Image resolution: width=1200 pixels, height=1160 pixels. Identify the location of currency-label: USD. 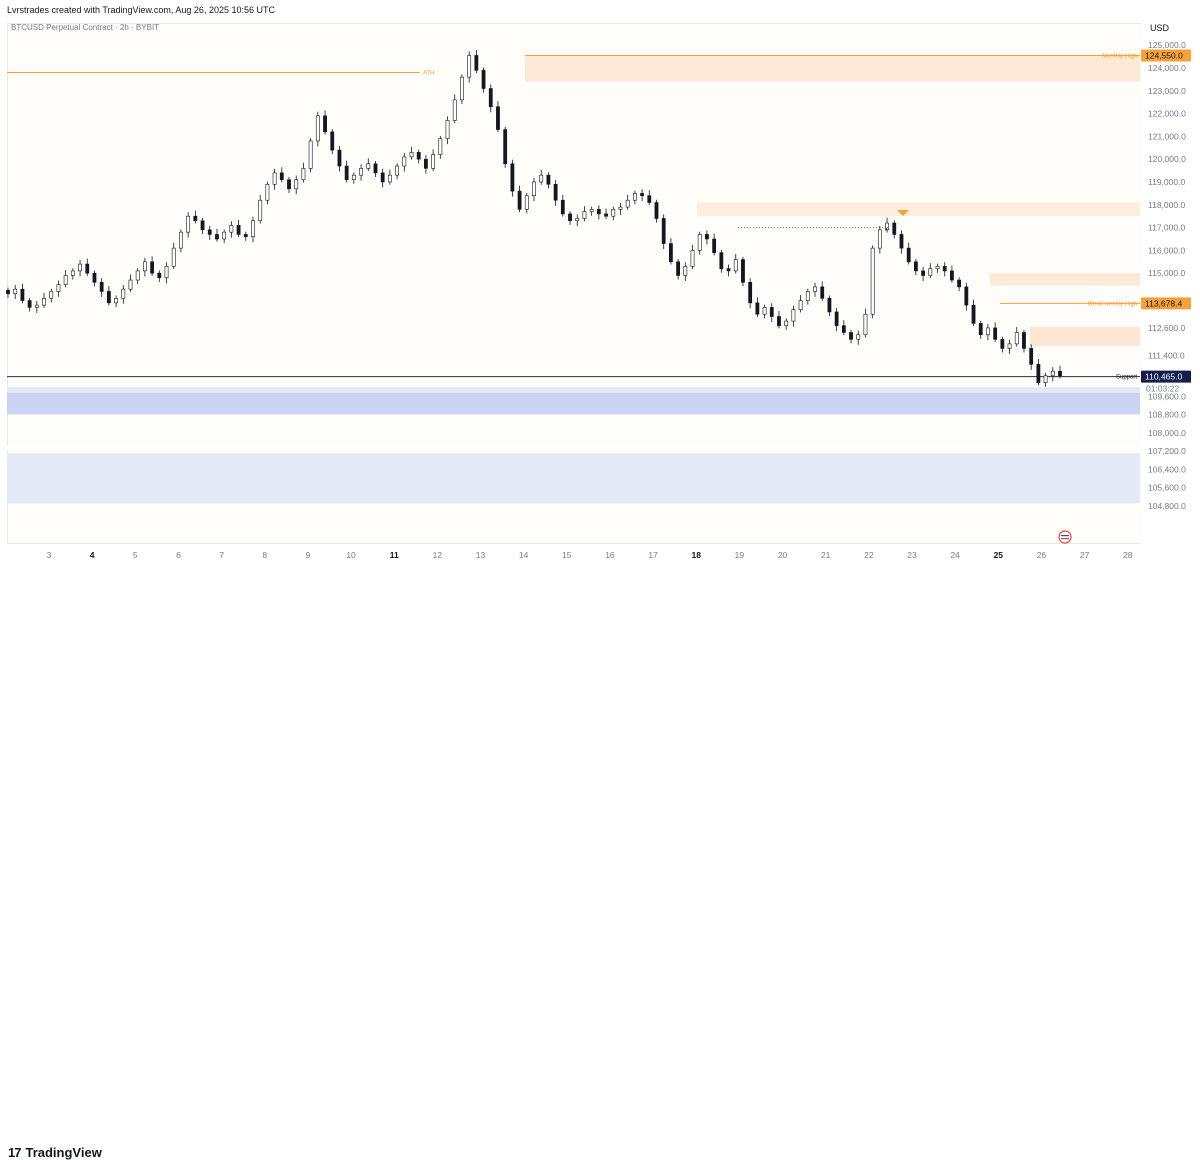
(1160, 28).